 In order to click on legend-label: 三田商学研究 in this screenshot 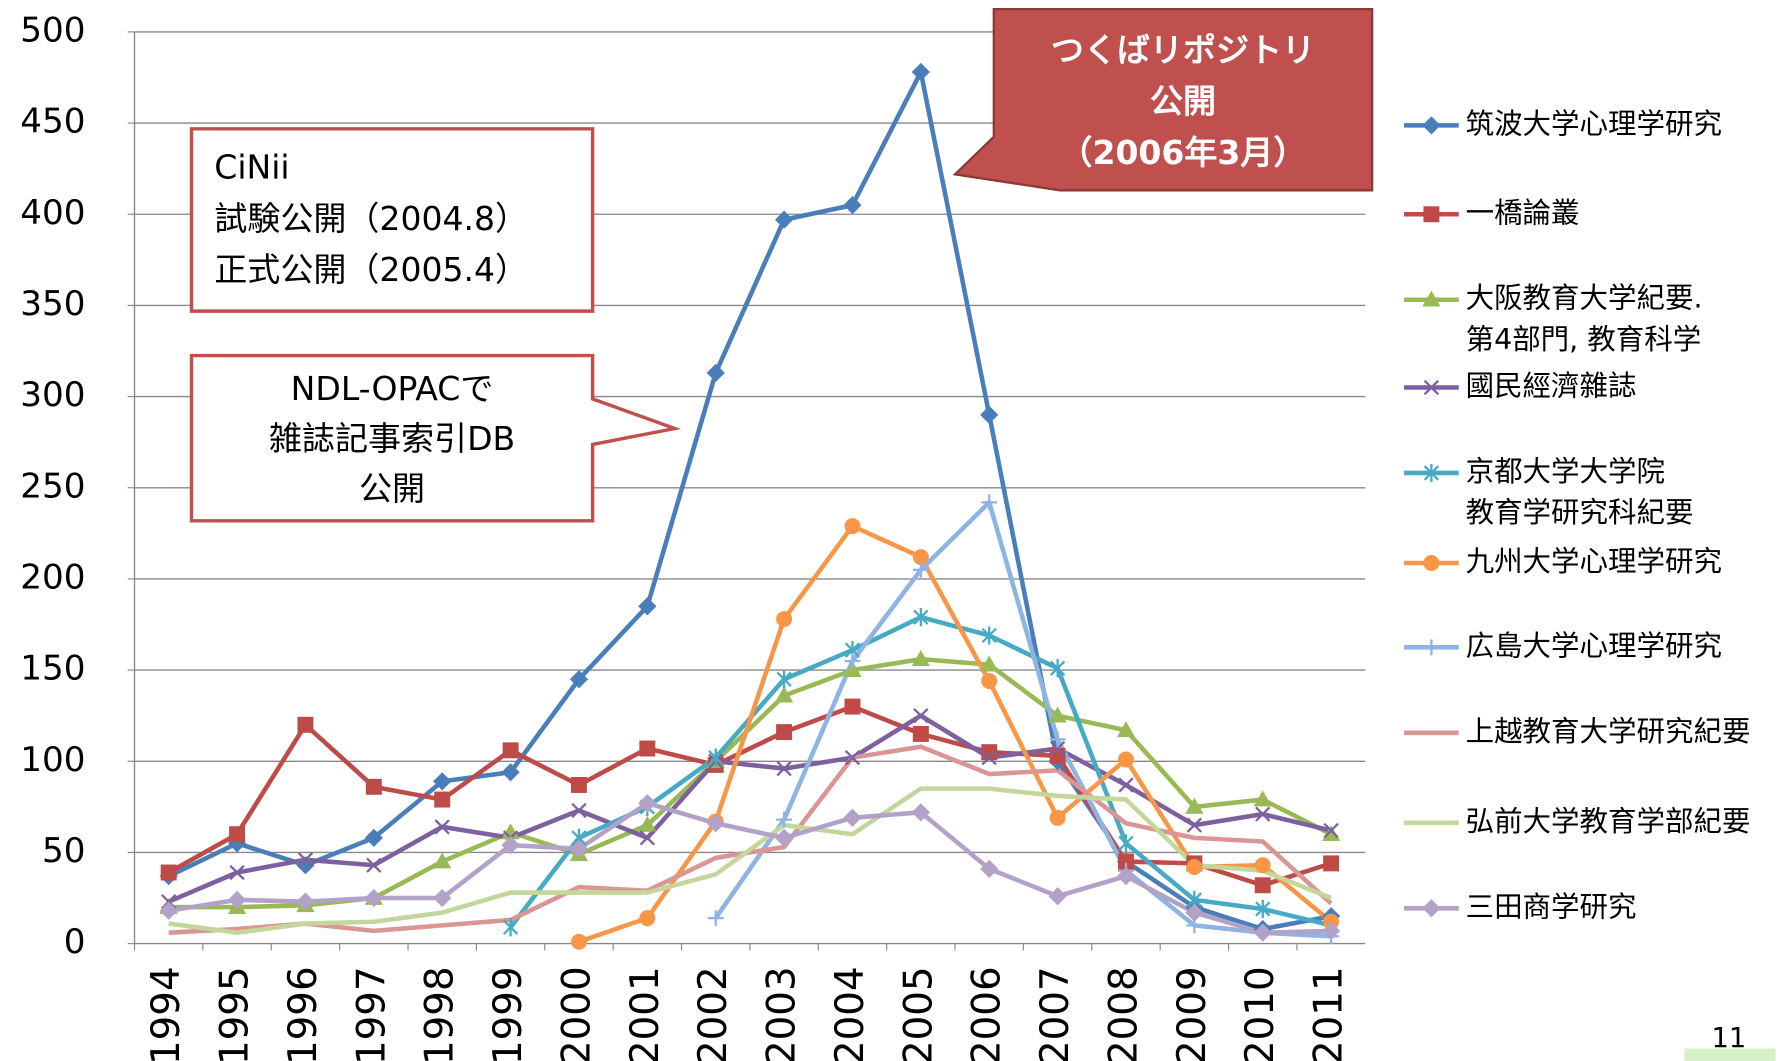, I will do `click(1551, 906)`.